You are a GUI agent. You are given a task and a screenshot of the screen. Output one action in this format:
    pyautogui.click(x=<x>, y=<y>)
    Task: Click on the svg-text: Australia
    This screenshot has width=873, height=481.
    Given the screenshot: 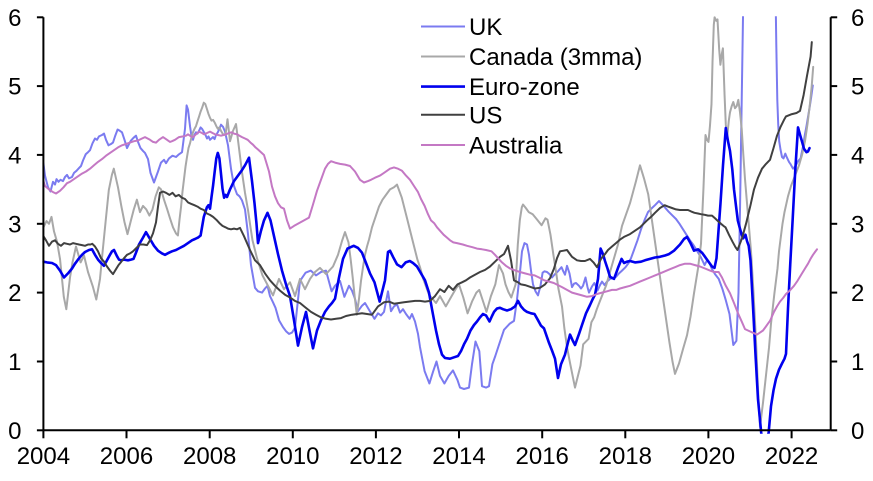 What is the action you would take?
    pyautogui.click(x=516, y=146)
    